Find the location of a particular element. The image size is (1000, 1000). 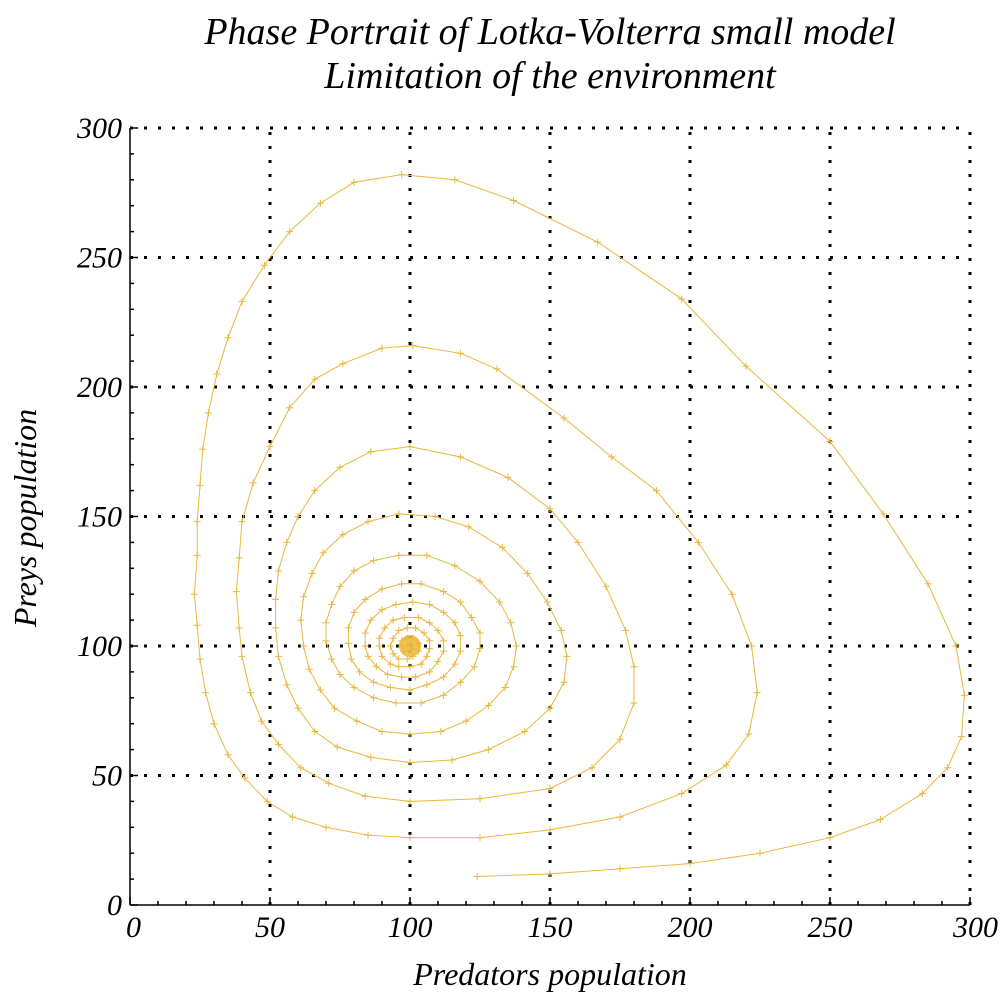

x-tick-label-150: 150 is located at coordinates (550, 927).